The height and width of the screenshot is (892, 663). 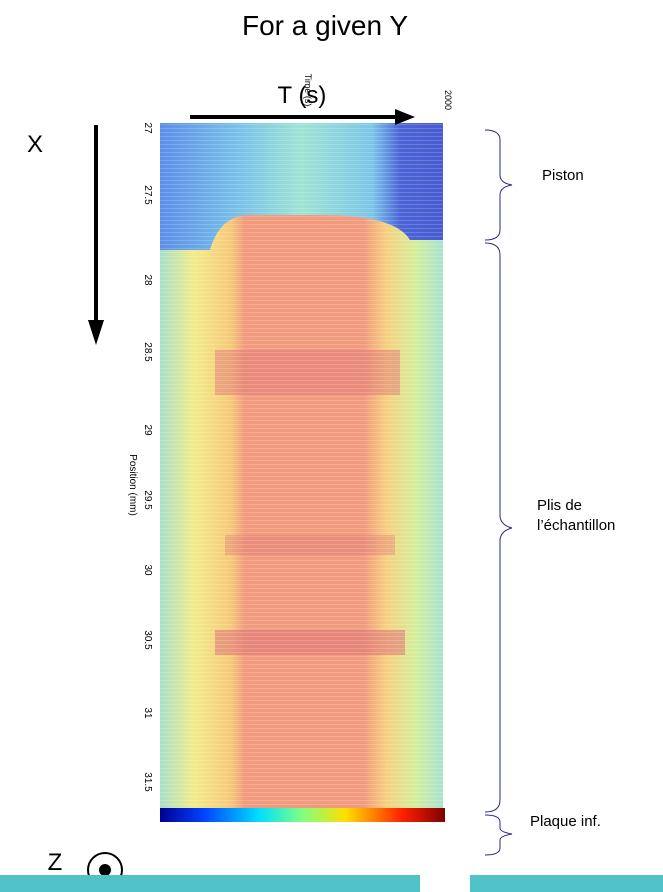 I want to click on position-tick-label: 28, so click(x=147, y=280).